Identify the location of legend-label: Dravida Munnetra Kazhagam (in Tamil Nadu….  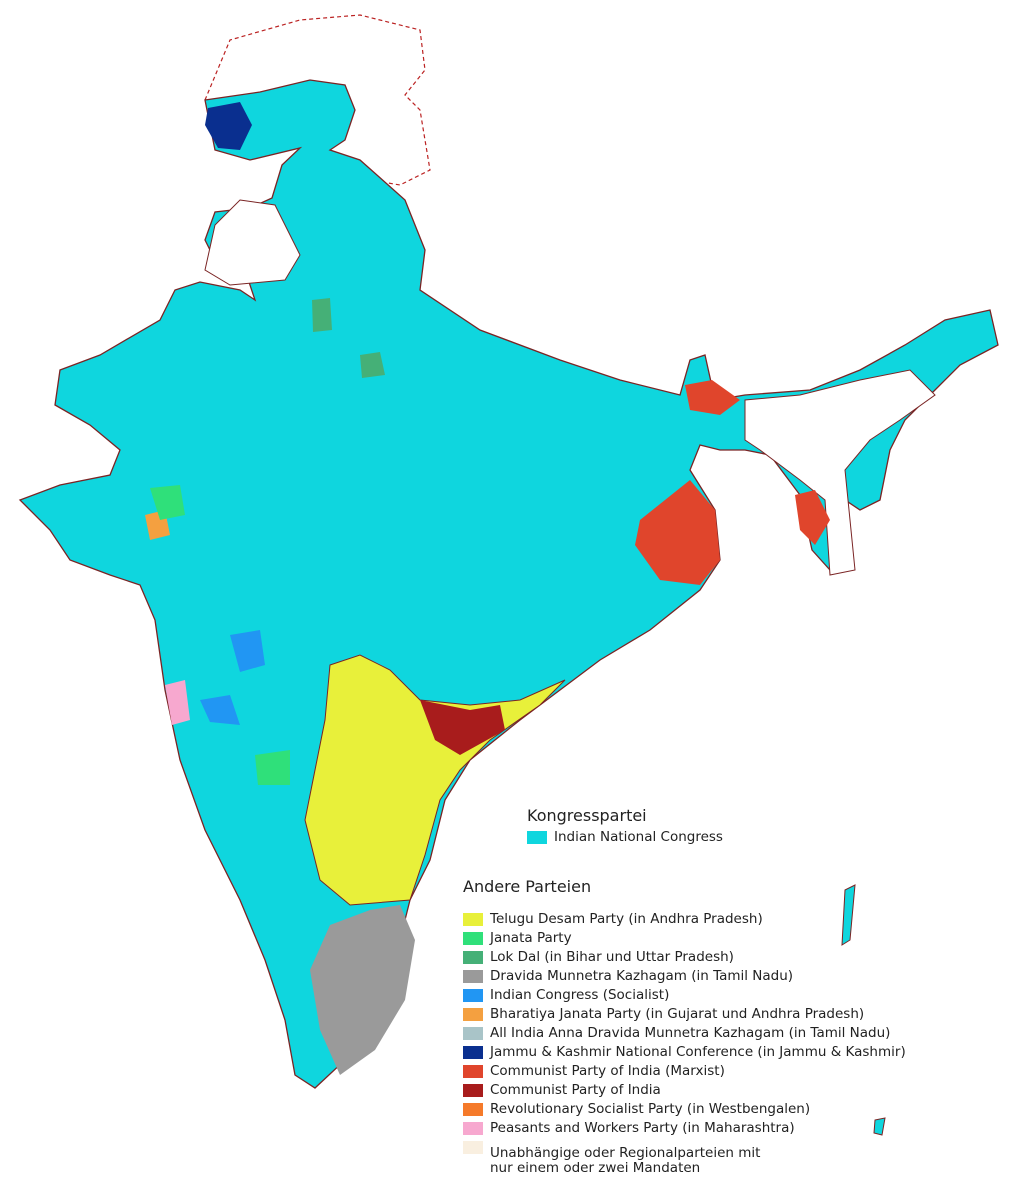
(642, 976).